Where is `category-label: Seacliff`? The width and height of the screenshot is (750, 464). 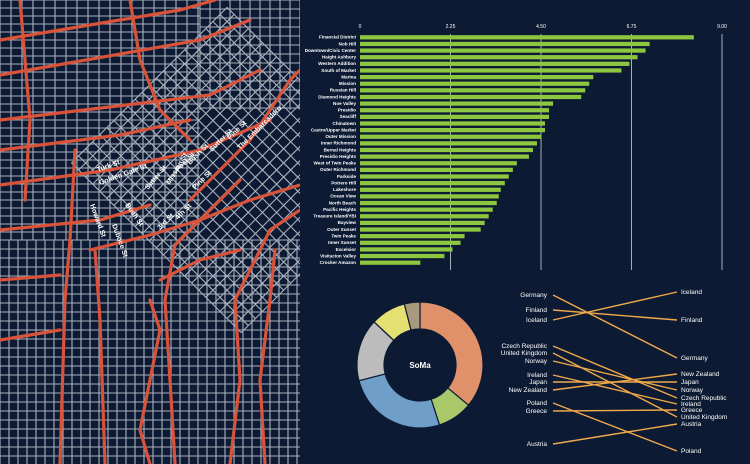
category-label: Seacliff is located at coordinates (348, 116).